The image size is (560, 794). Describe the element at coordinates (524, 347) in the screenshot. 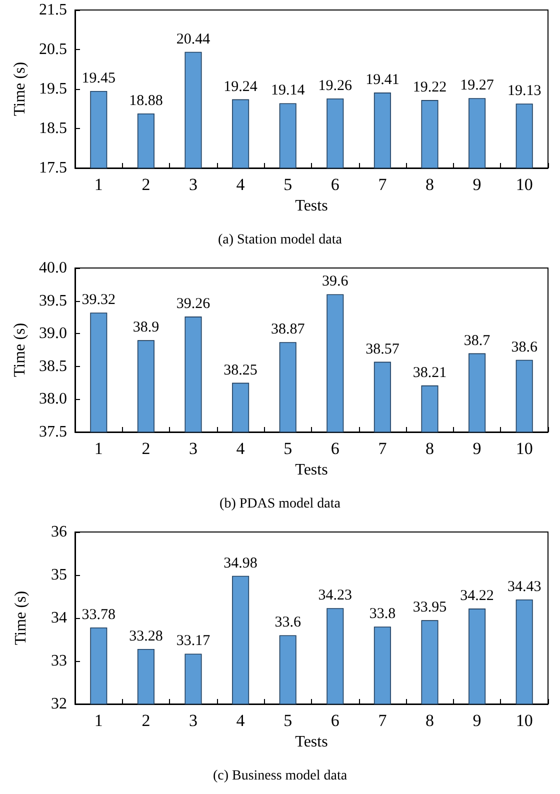

I see `data-label: 38.6` at that location.